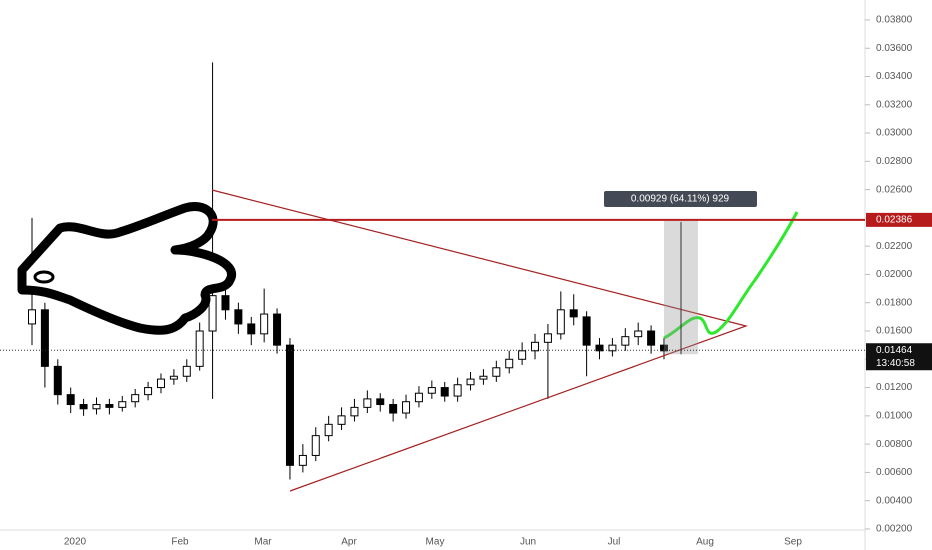 Image resolution: width=932 pixels, height=550 pixels. What do you see at coordinates (894, 20) in the screenshot?
I see `y-tick-label: 0.03800` at bounding box center [894, 20].